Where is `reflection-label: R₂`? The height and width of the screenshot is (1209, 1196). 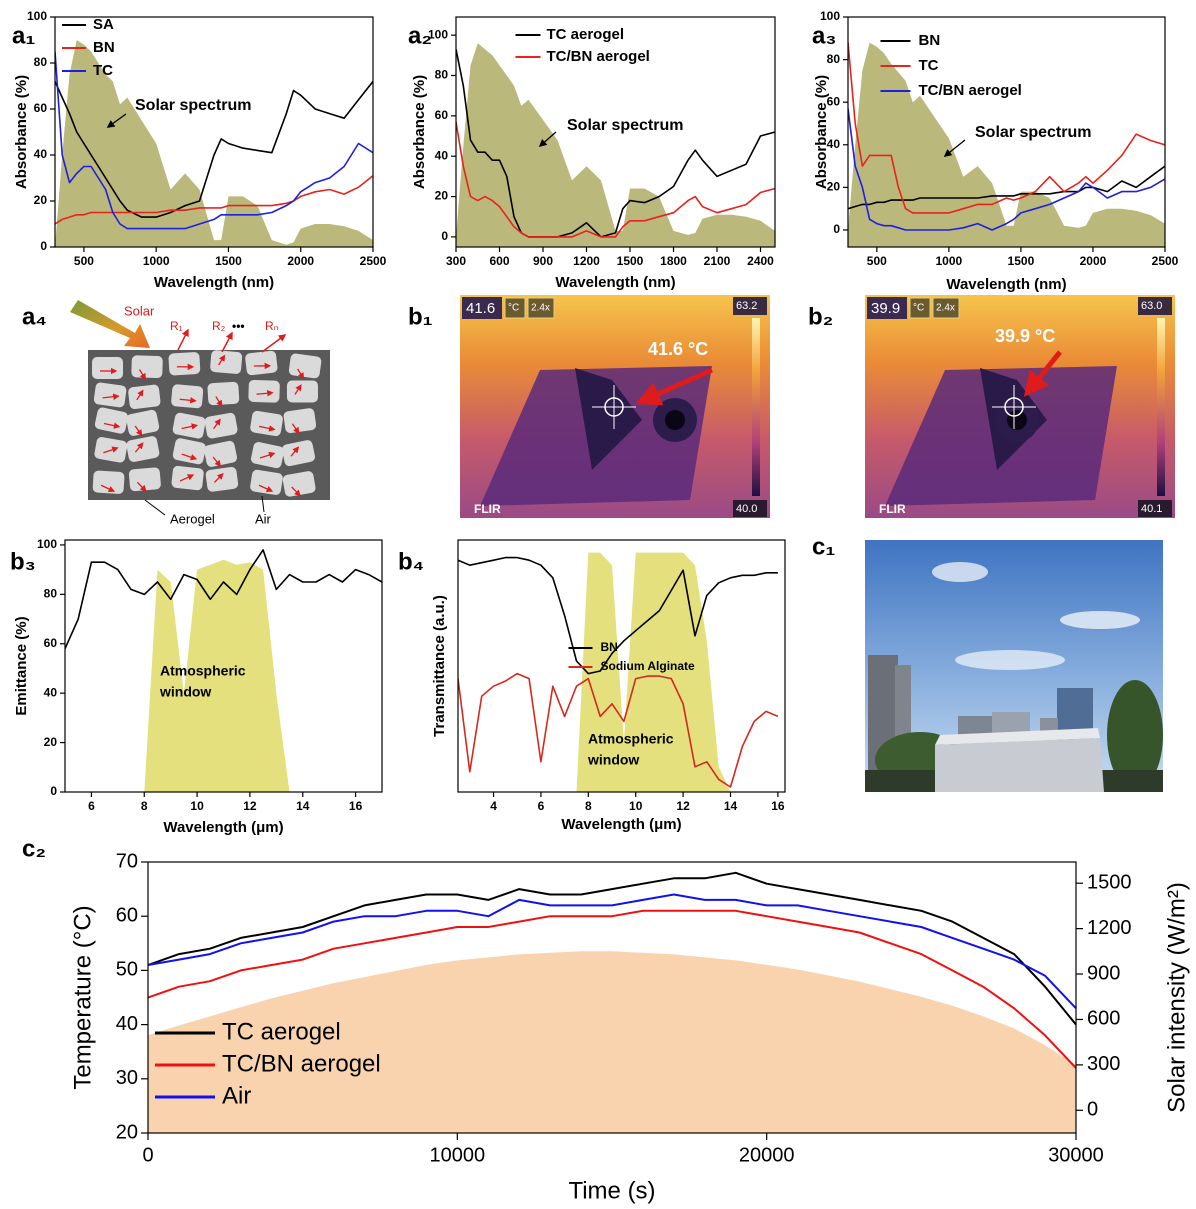
reflection-label: R₂ is located at coordinates (219, 326).